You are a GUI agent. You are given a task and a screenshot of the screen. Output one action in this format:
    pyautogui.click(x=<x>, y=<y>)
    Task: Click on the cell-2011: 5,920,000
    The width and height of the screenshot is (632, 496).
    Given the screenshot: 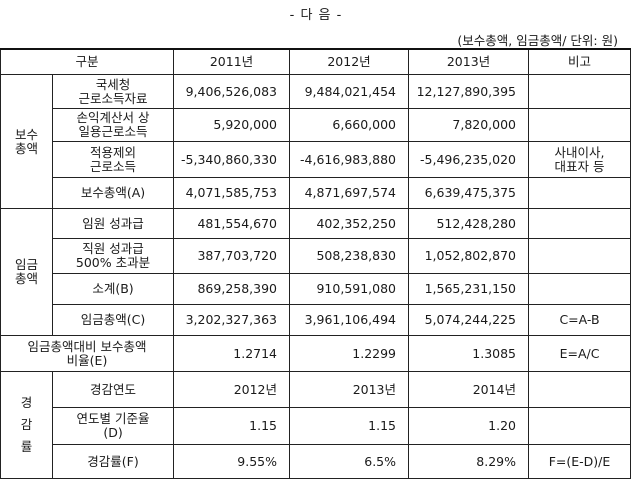 What is the action you would take?
    pyautogui.click(x=232, y=125)
    